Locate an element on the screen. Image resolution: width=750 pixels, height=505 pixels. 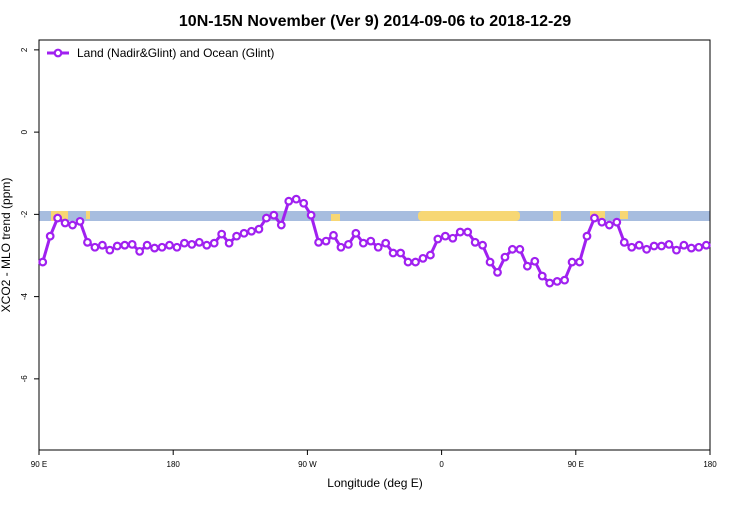
y-tick-label: 2 is located at coordinates (24, 49).